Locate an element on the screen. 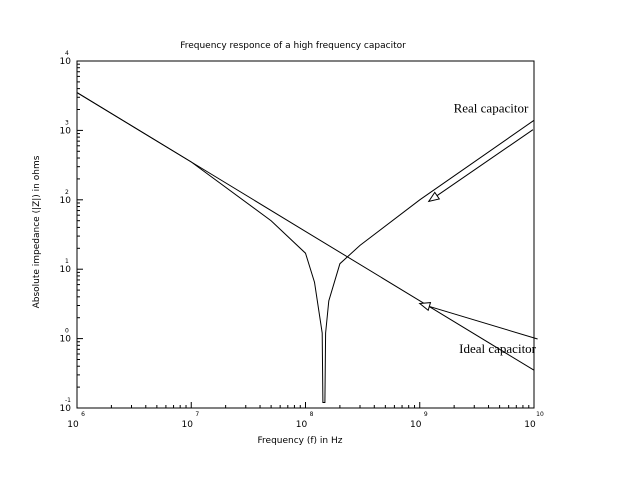 Image resolution: width=639 pixels, height=478 pixels. x-tick-label-exponent: 9 is located at coordinates (426, 414).